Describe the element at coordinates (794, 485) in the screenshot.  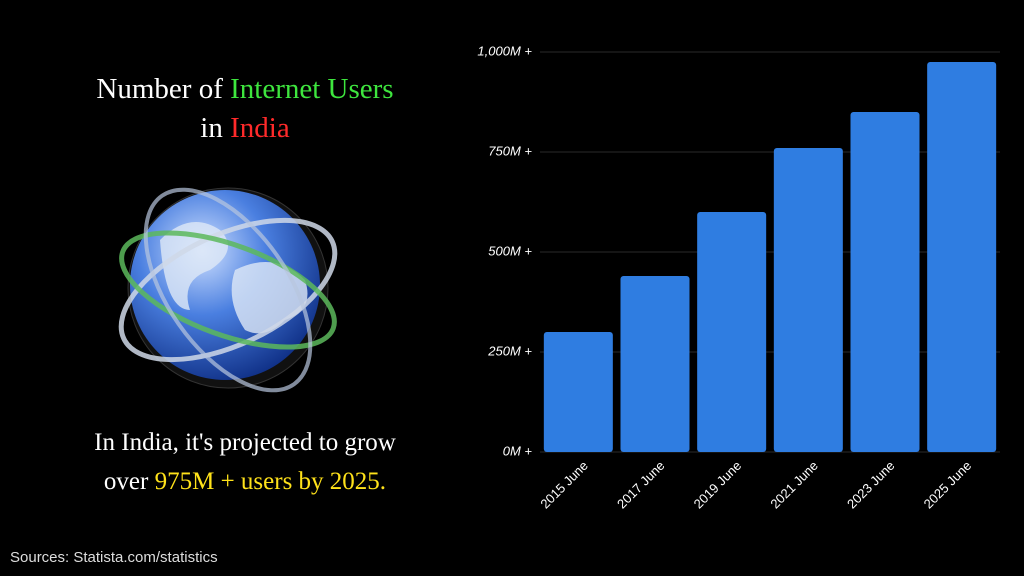
I see `x-tick-label: 2021 June` at that location.